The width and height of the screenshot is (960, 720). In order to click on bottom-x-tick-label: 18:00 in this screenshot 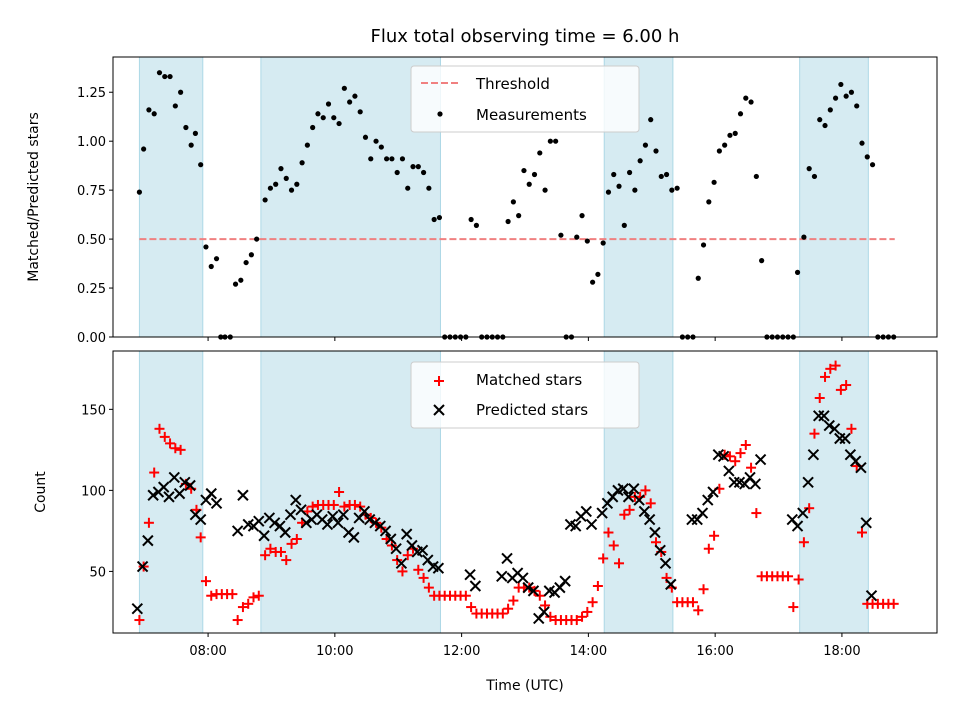, I will do `click(841, 651)`.